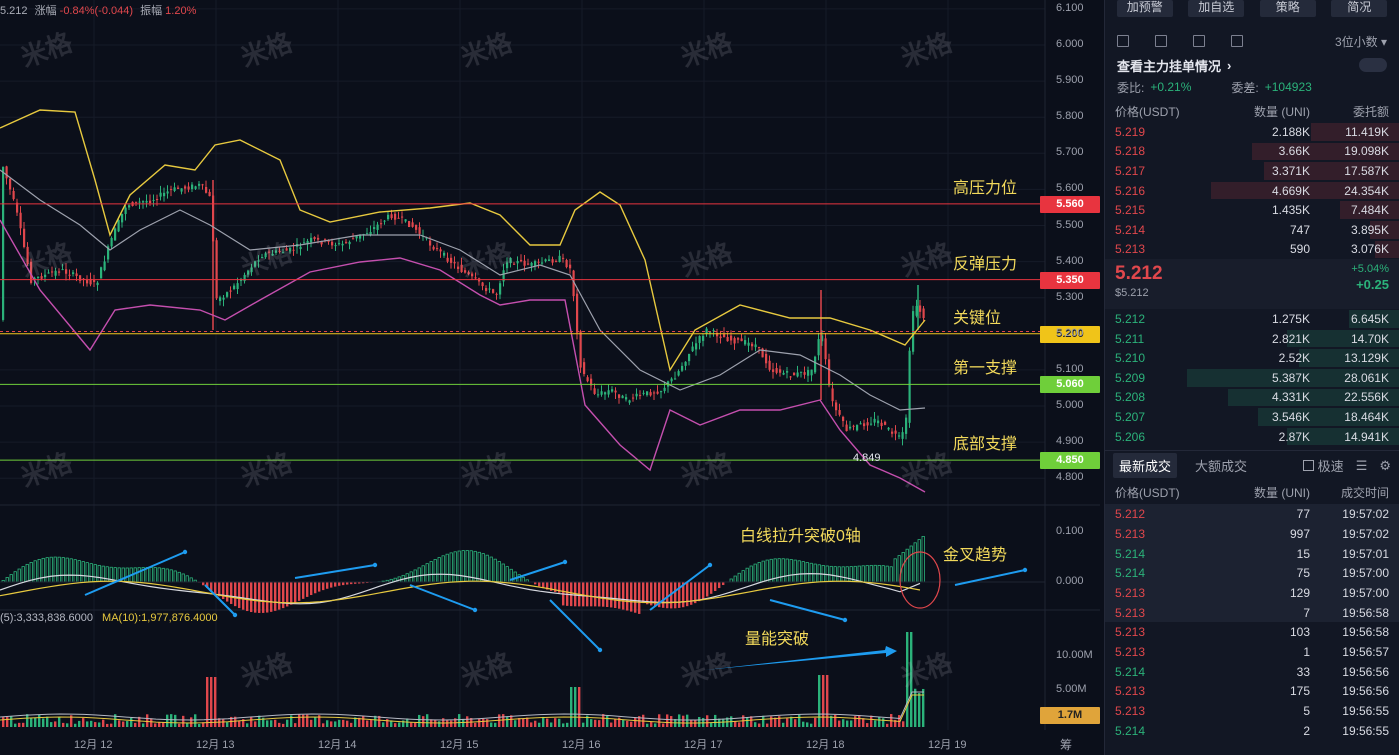 The width and height of the screenshot is (1399, 755). I want to click on trade-price: 5.213, so click(1130, 612).